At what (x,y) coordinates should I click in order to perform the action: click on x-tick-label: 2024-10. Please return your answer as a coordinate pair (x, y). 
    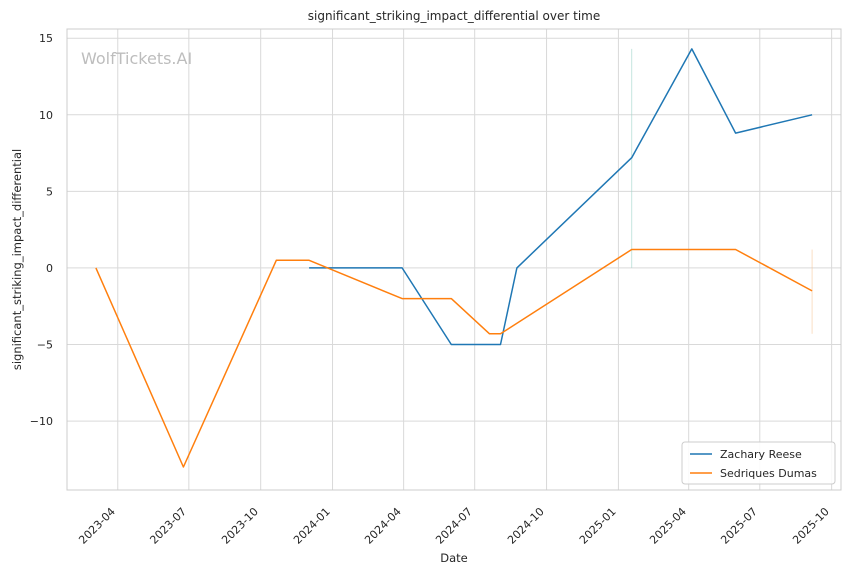
    Looking at the image, I should click on (526, 526).